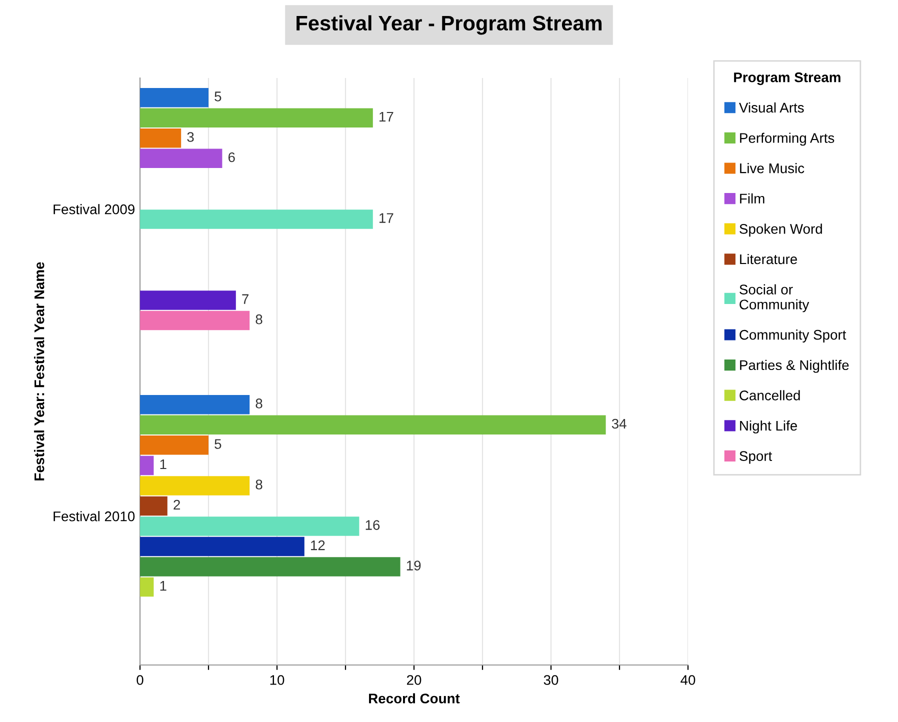 This screenshot has width=898, height=722. Describe the element at coordinates (619, 423) in the screenshot. I see `data-label: 34` at that location.